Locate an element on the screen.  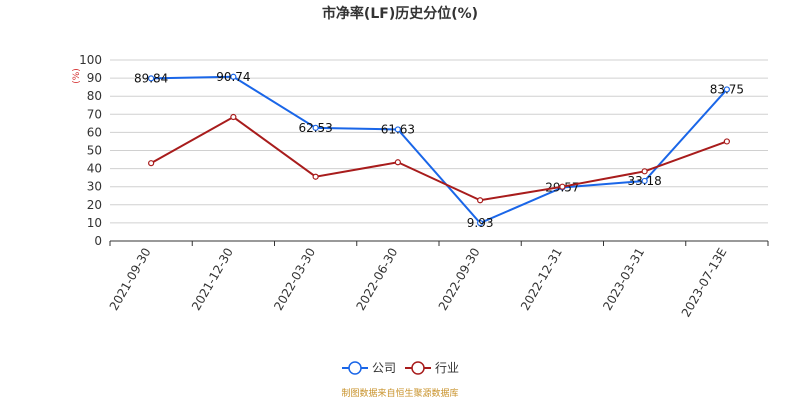
data-label: 33.18 is located at coordinates (644, 181).